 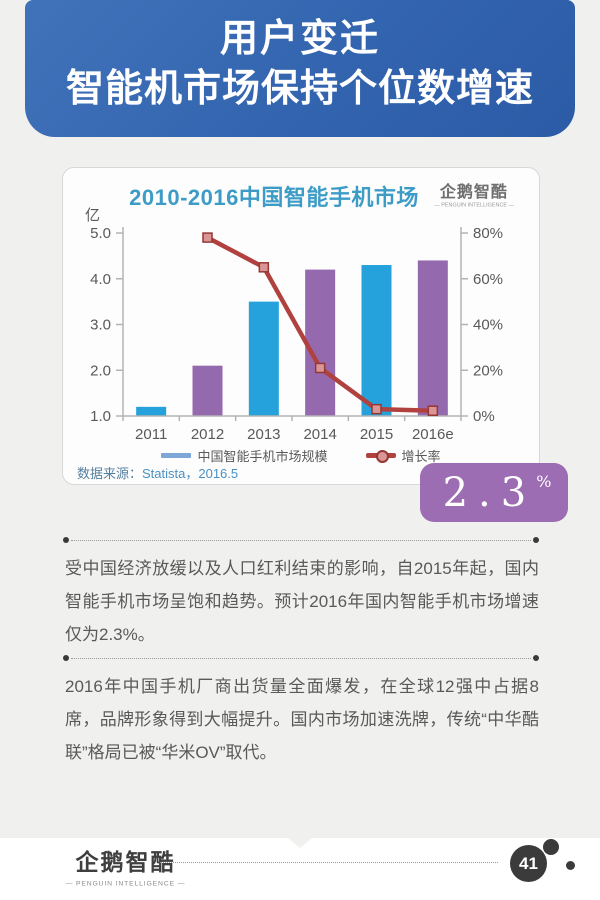 I want to click on source-prefix: 数据来源：, so click(x=110, y=473).